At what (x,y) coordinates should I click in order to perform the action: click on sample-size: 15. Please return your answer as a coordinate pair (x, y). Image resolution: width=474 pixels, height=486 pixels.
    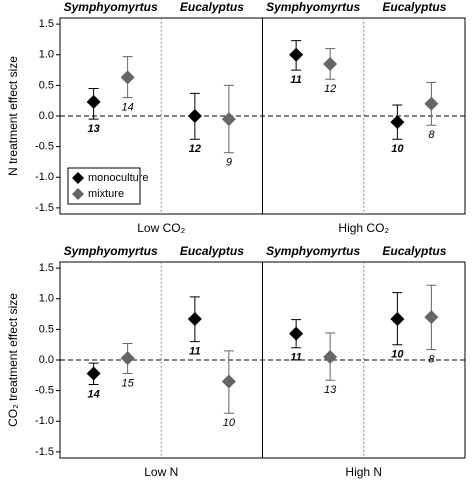
    Looking at the image, I should click on (128, 383).